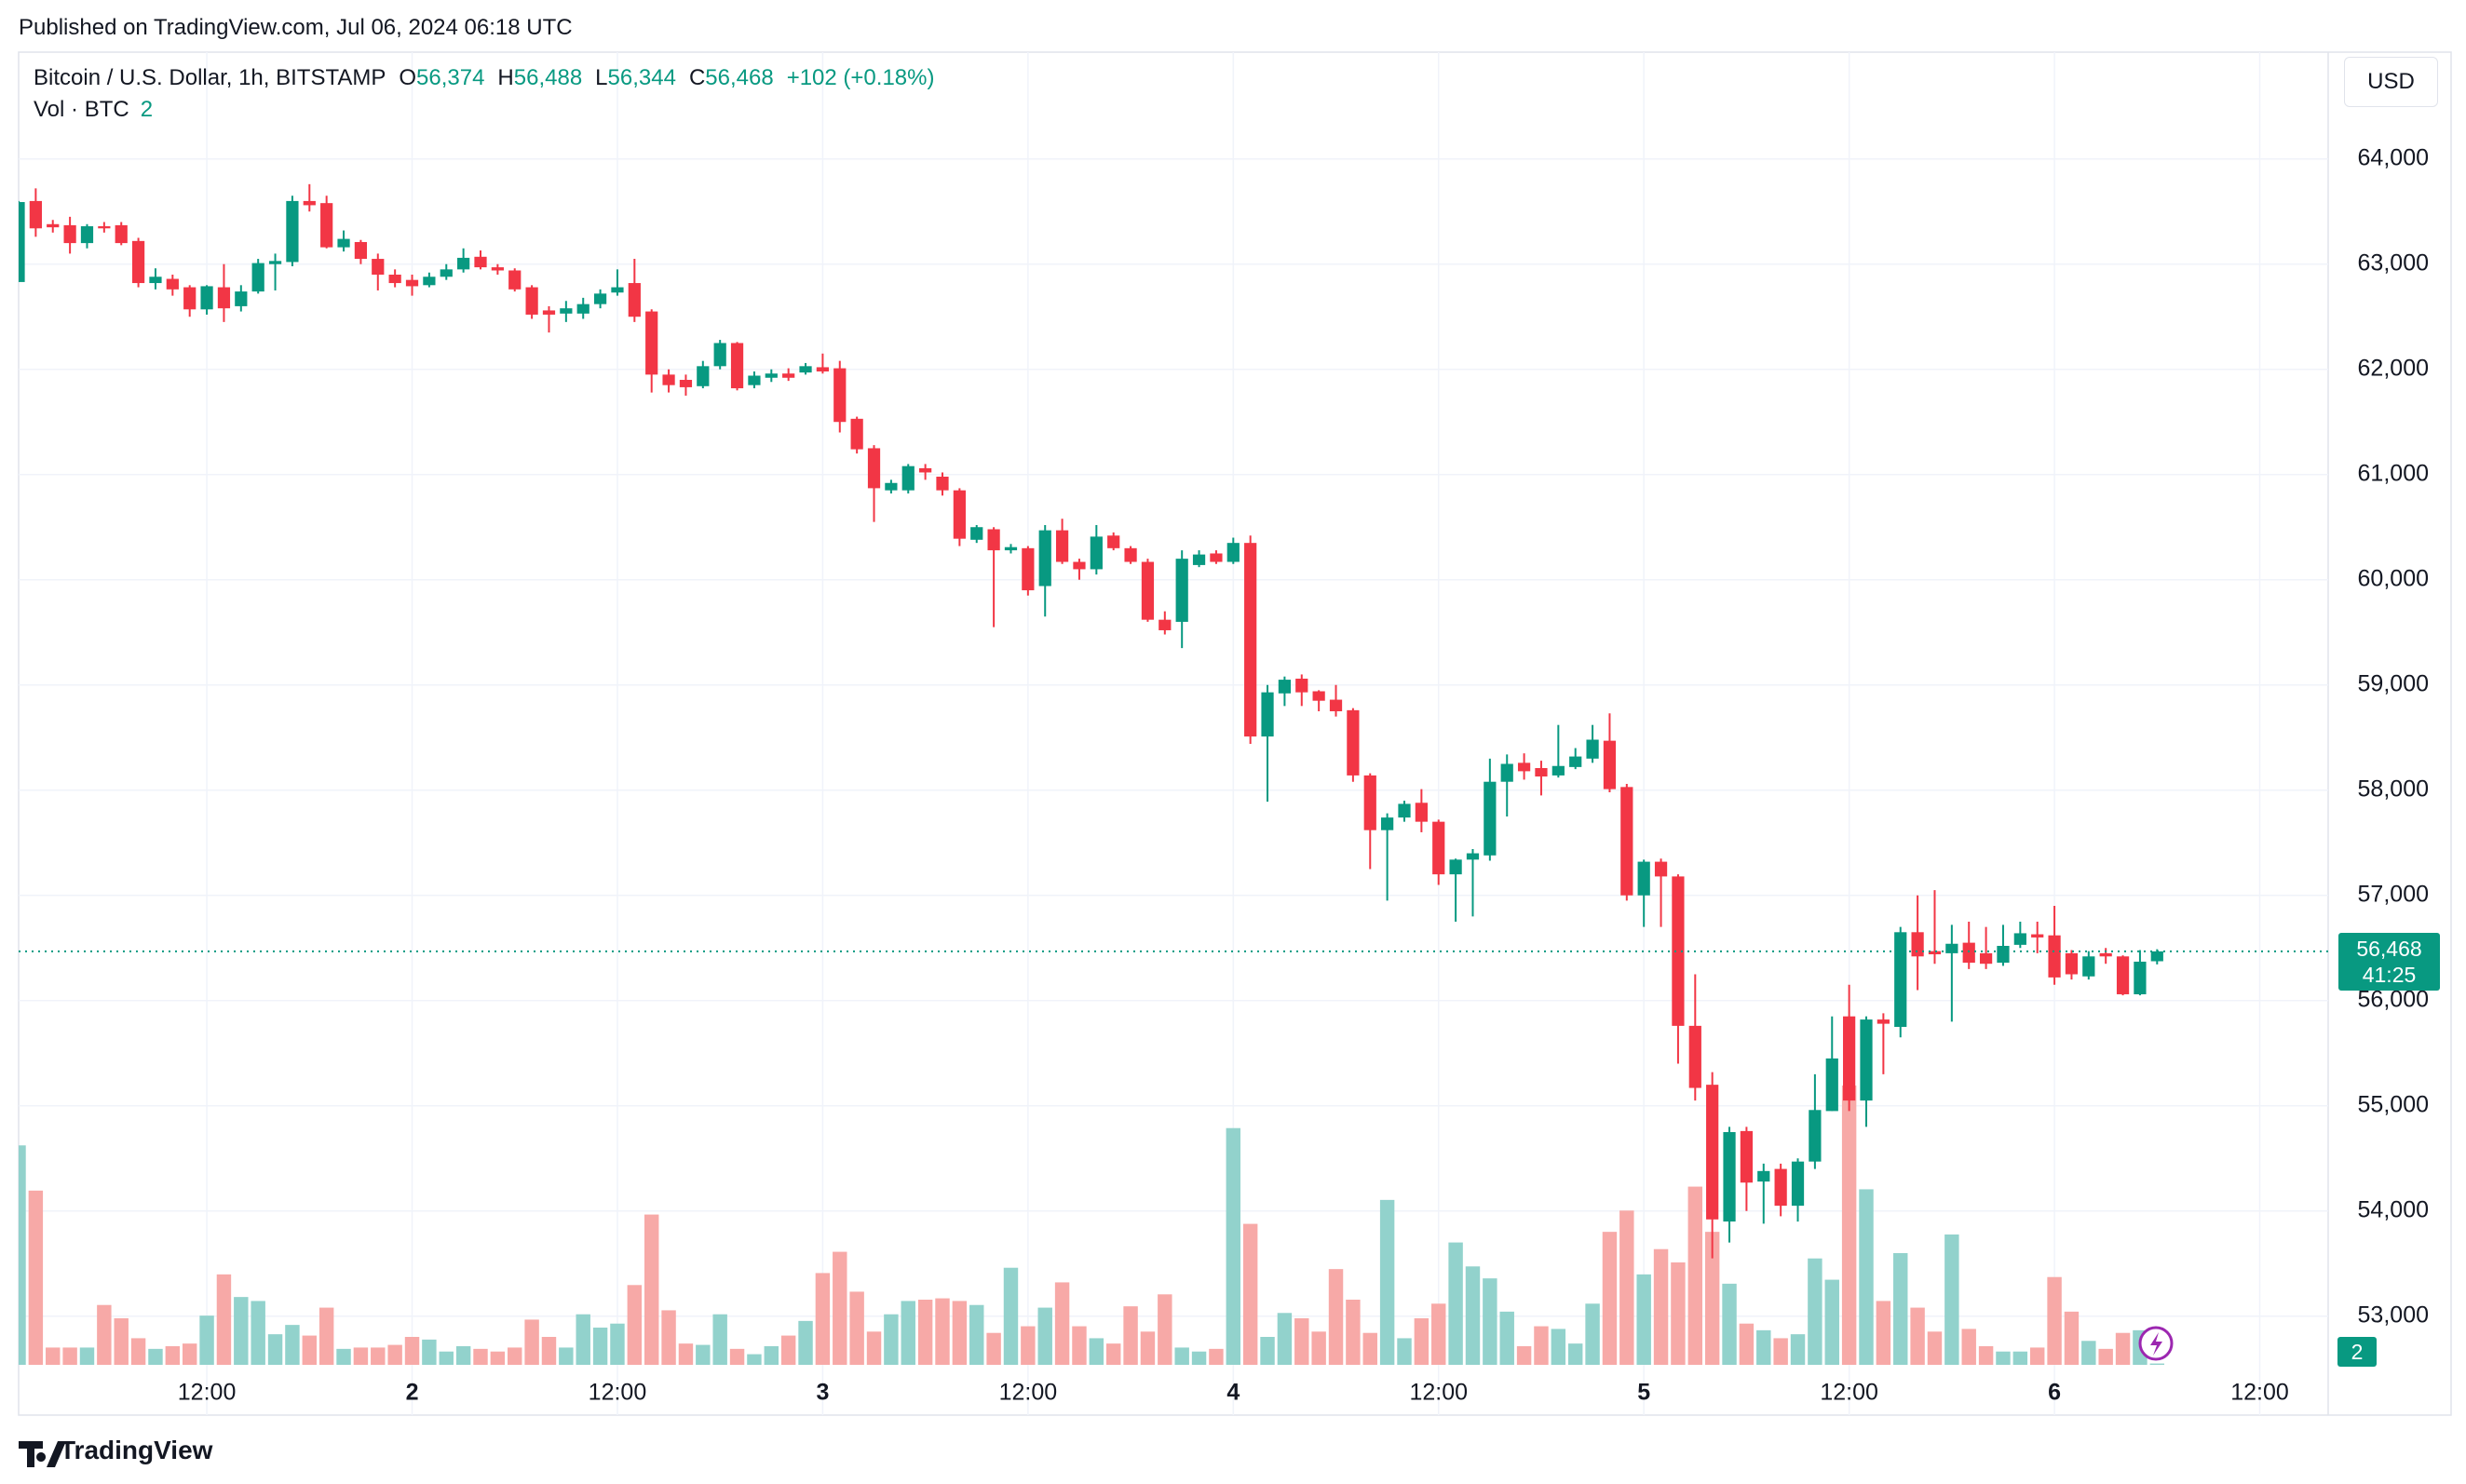 This screenshot has width=2466, height=1484. What do you see at coordinates (601, 77) in the screenshot?
I see `legend-key: L` at bounding box center [601, 77].